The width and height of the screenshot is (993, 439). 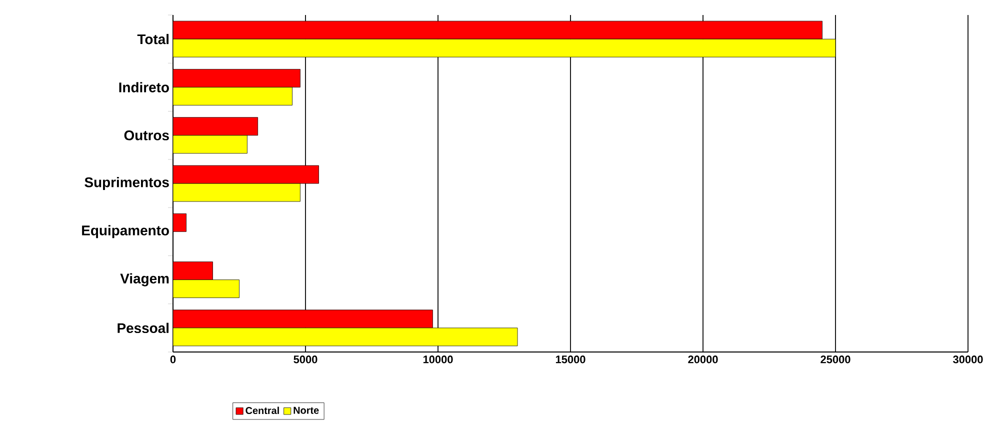 I want to click on x-tick-label: 25000, so click(x=835, y=360).